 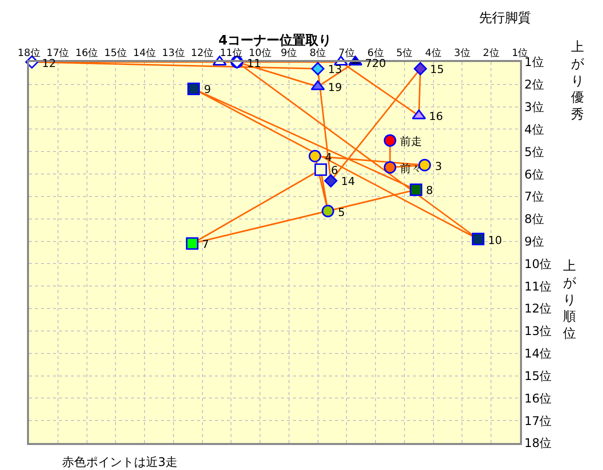 What do you see at coordinates (275, 41) in the screenshot?
I see `chart-title: 4コーナー位置取り` at bounding box center [275, 41].